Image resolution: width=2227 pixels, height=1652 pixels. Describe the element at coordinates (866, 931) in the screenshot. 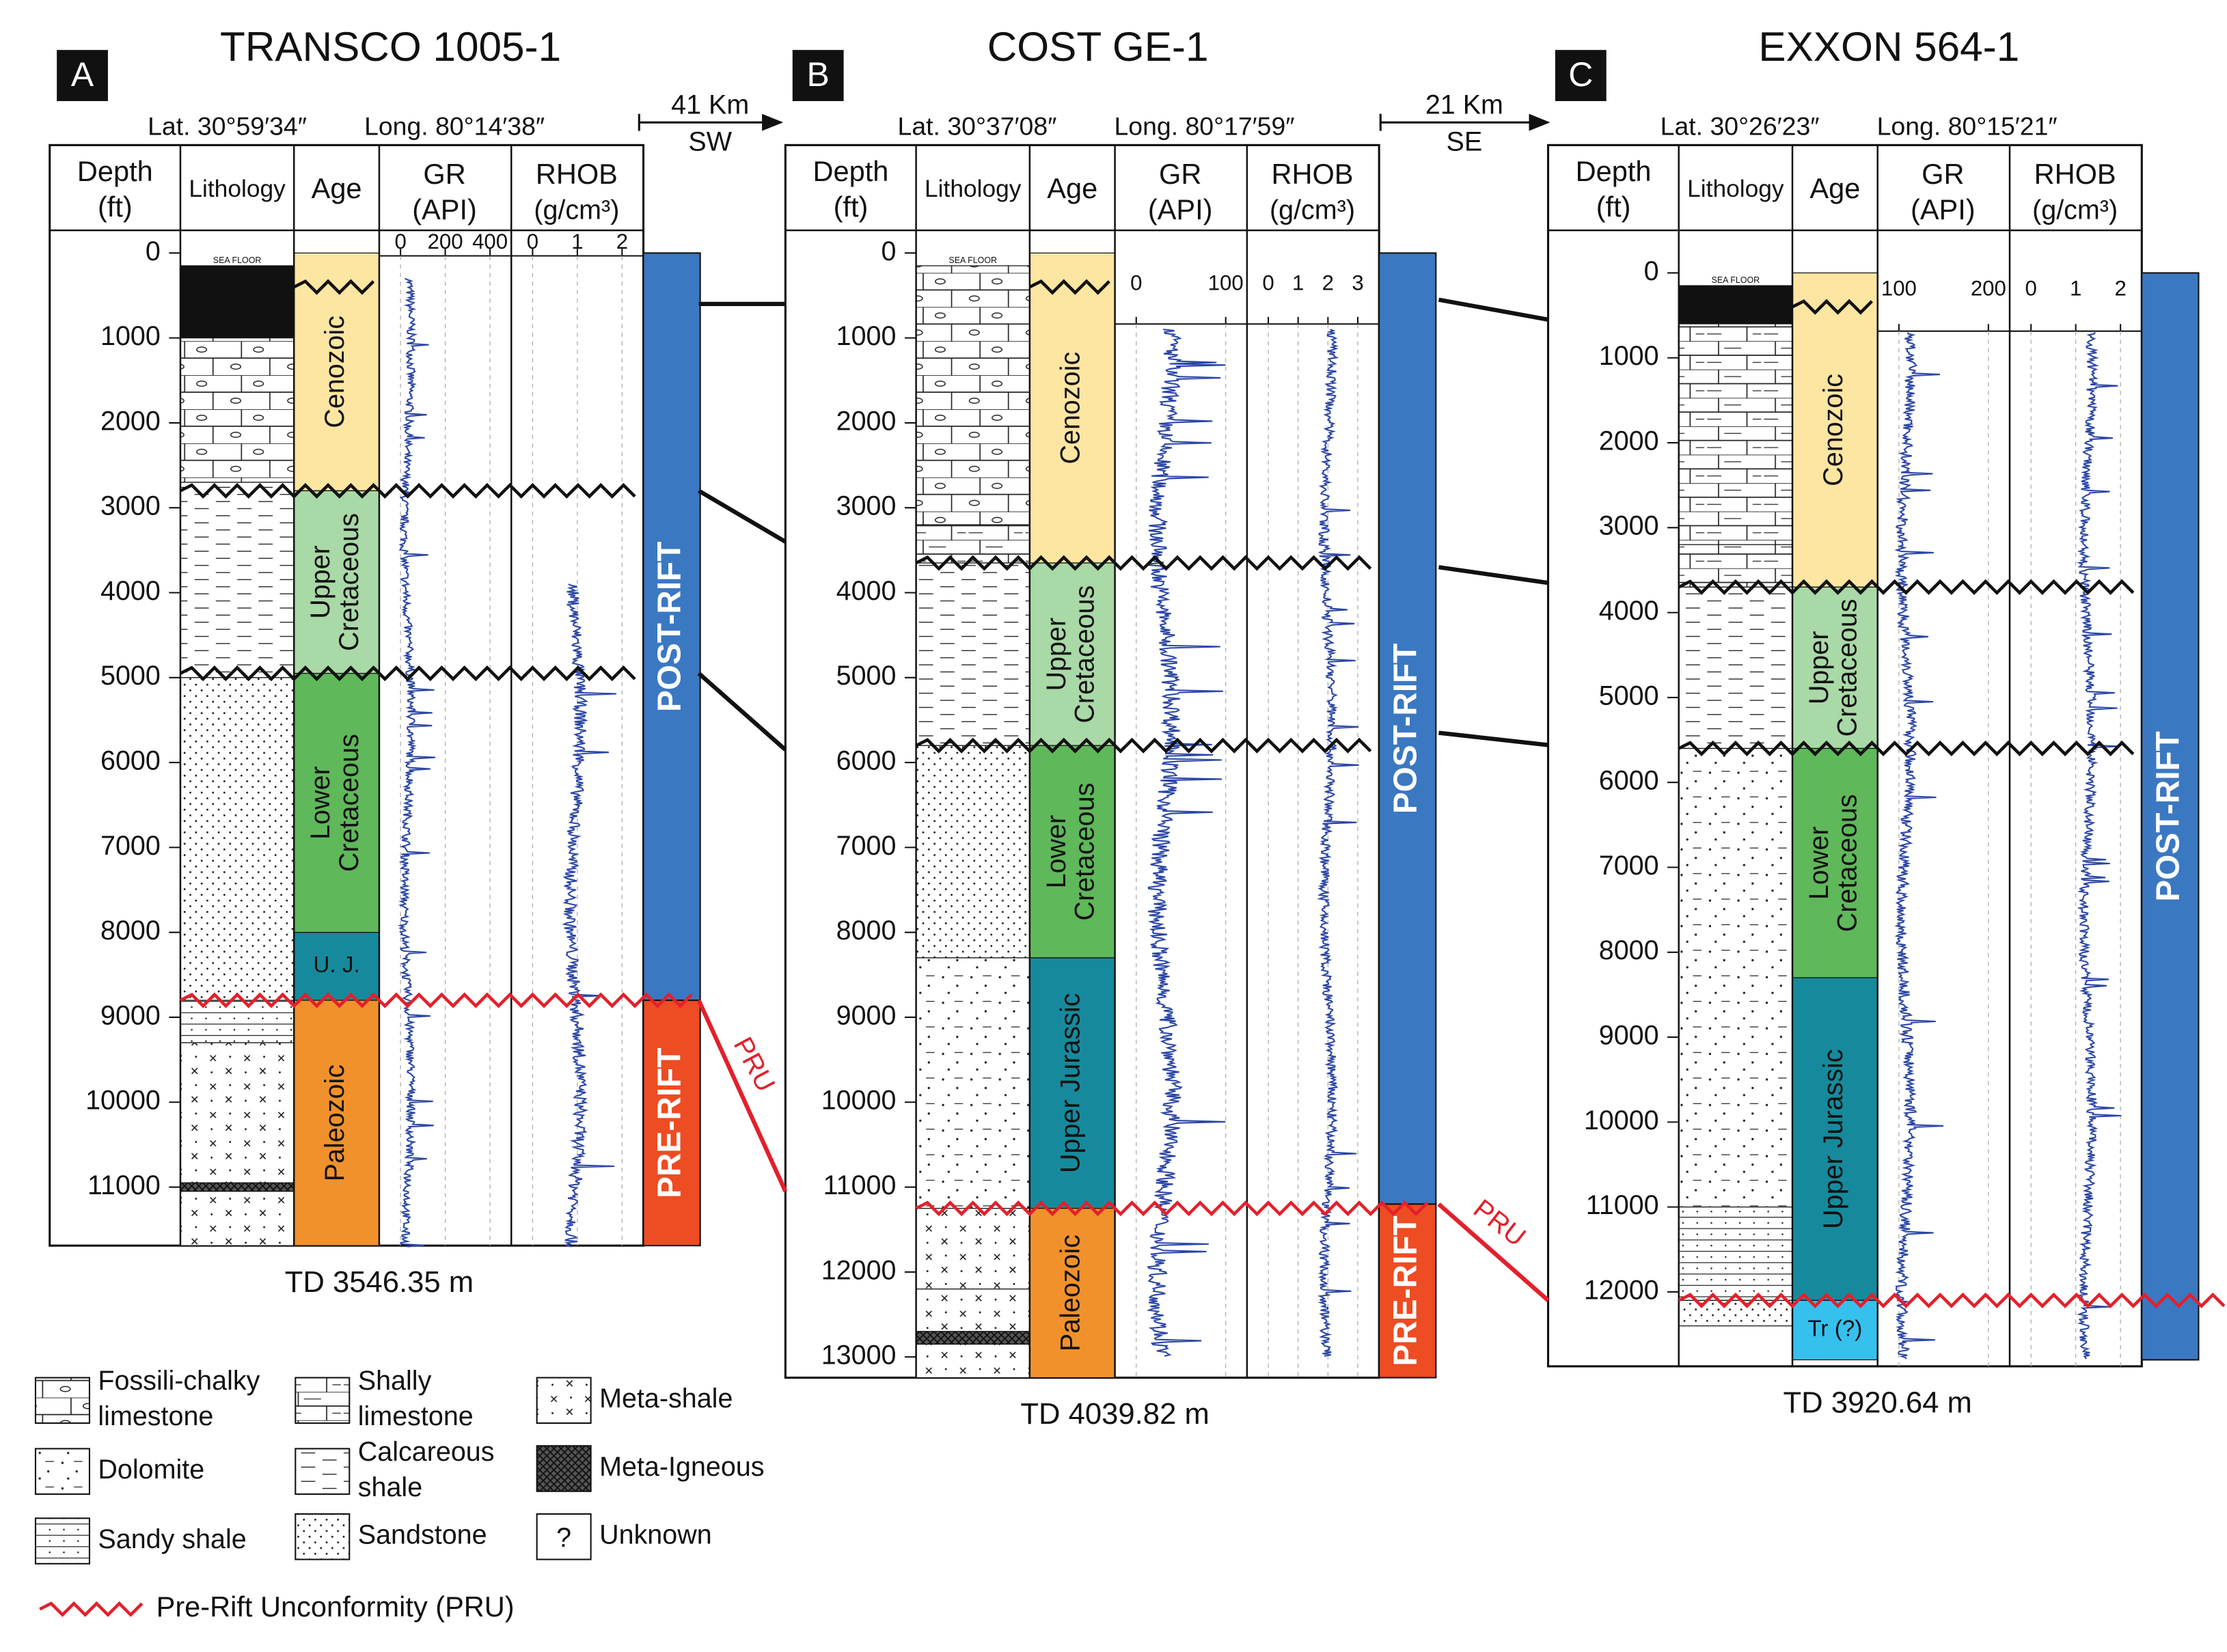

I see `depth-tick-label: 8000` at that location.